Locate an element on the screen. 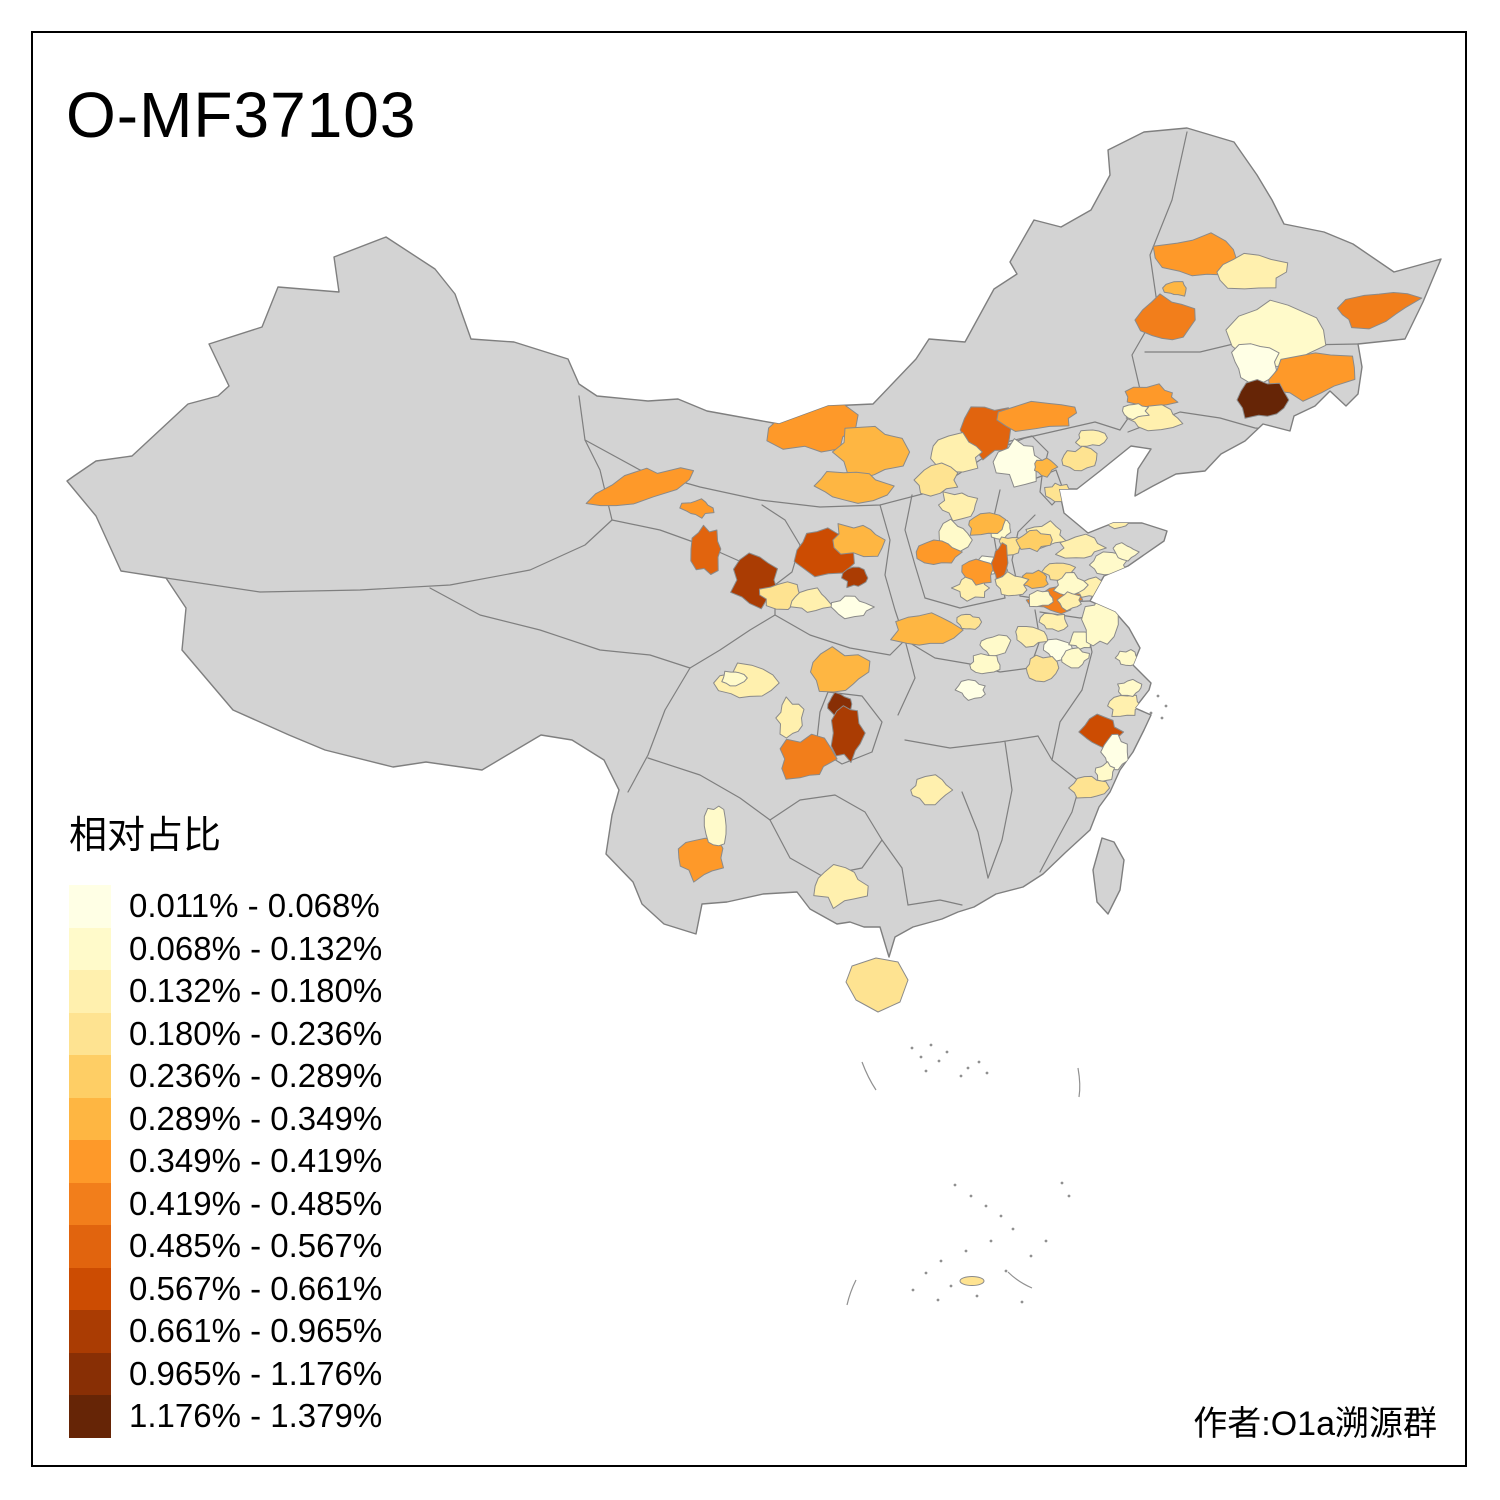 The height and width of the screenshot is (1500, 1500). legend-label: 0.132% - 0.180% is located at coordinates (256, 990).